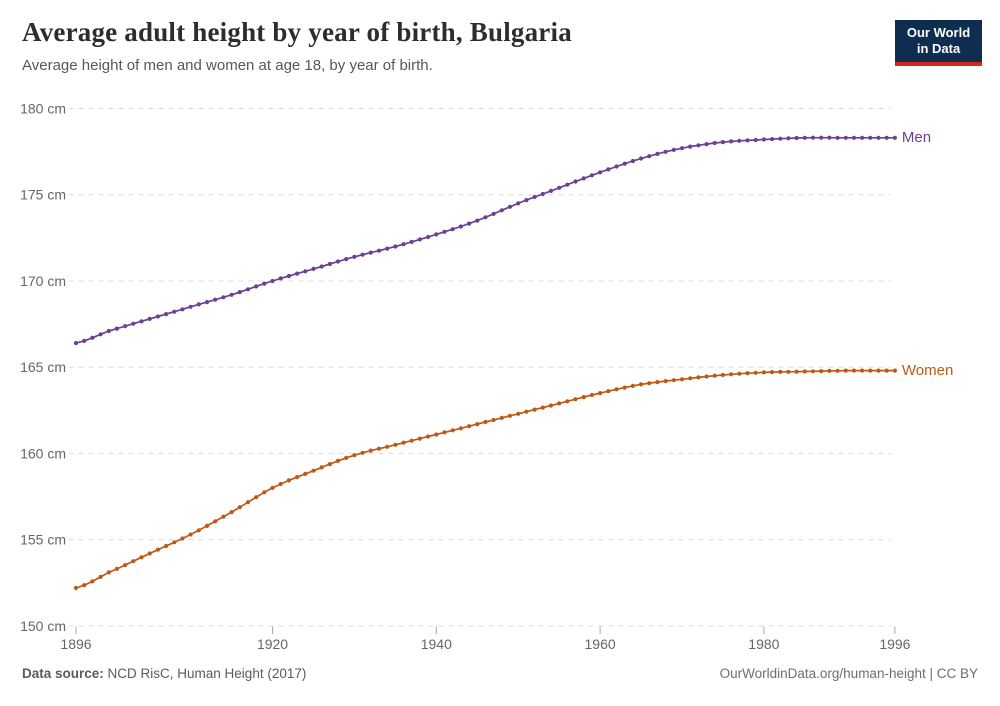 This screenshot has width=1000, height=706. I want to click on point-men-1995, so click(886, 137).